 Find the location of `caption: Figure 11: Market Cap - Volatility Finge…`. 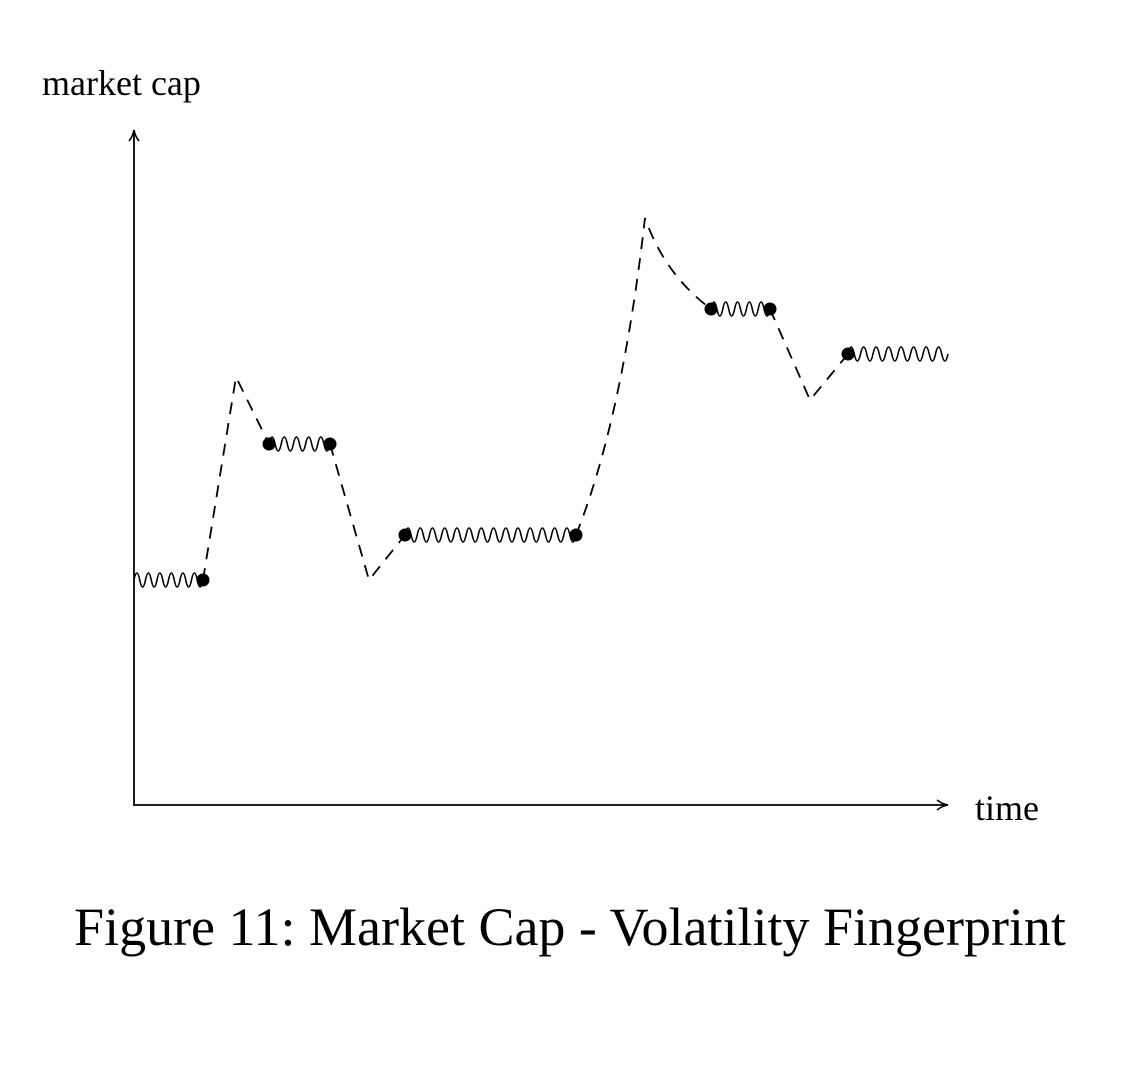

caption: Figure 11: Market Cap - Volatility Finge… is located at coordinates (570, 927).